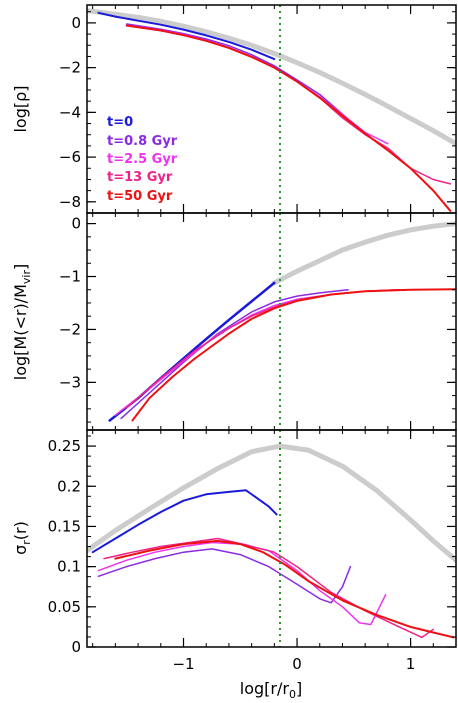 The height and width of the screenshot is (703, 458). What do you see at coordinates (140, 196) in the screenshot?
I see `legend-label-t50: t=50 Gyr` at bounding box center [140, 196].